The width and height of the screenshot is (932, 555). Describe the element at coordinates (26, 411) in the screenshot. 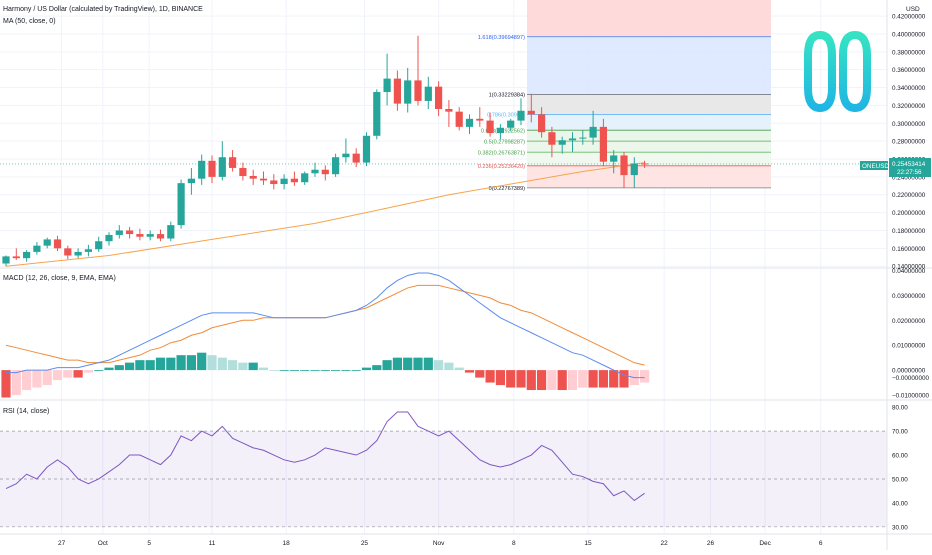

I see `rsi-legend: RSI (14, close)` at that location.